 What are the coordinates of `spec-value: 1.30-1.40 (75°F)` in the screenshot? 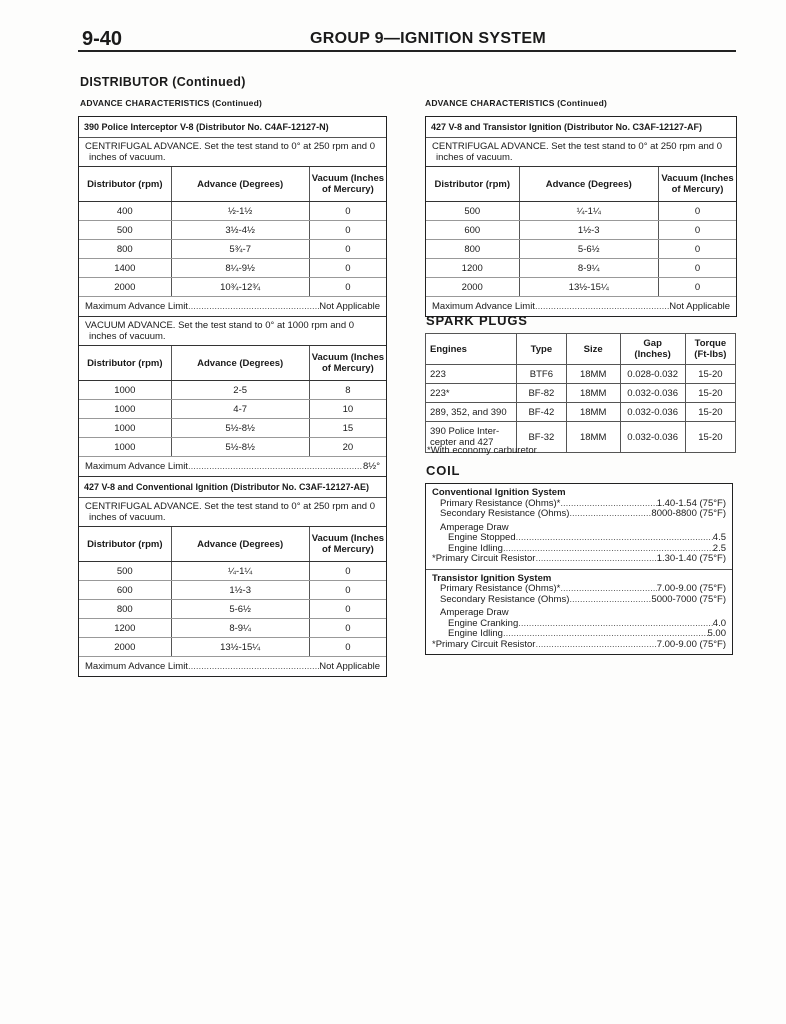 It's located at (691, 558).